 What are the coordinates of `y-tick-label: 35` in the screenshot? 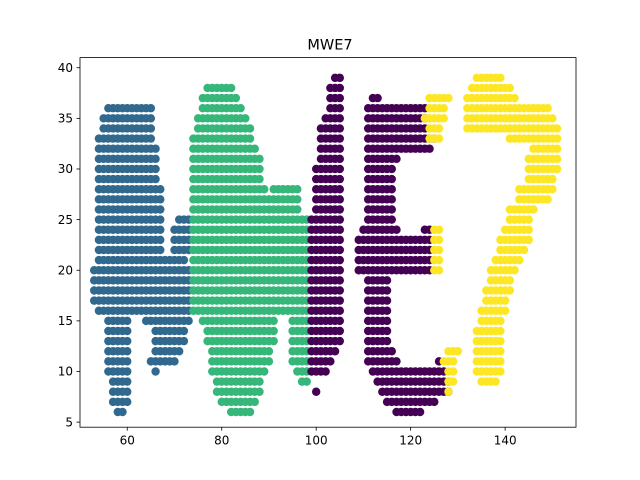 It's located at (65, 119).